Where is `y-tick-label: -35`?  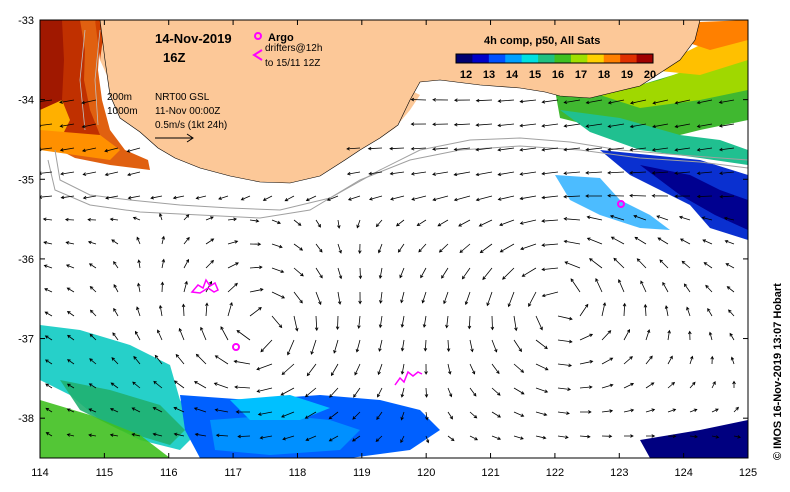
y-tick-label: -35 is located at coordinates (26, 180).